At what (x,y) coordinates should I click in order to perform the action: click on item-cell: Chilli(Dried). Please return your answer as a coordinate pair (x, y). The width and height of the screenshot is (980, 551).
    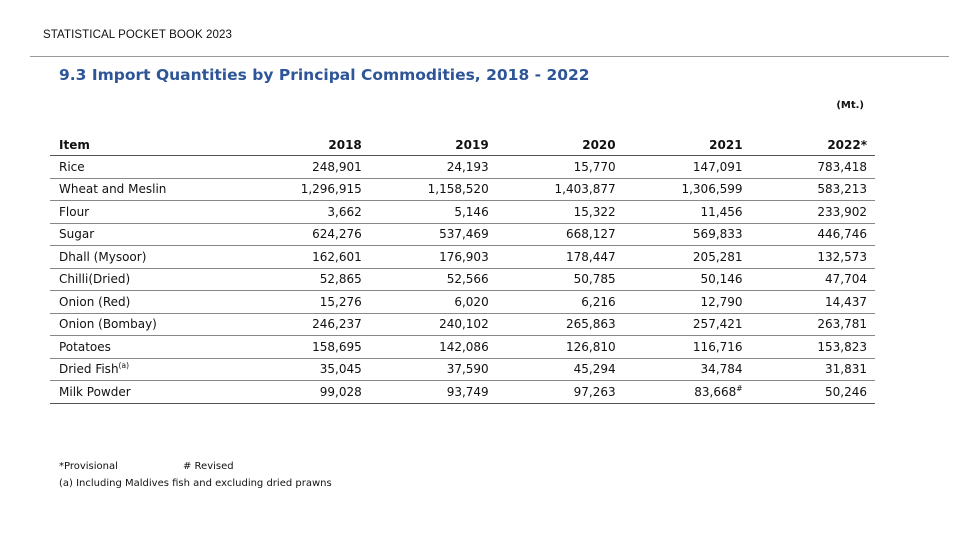
    Looking at the image, I should click on (146, 279).